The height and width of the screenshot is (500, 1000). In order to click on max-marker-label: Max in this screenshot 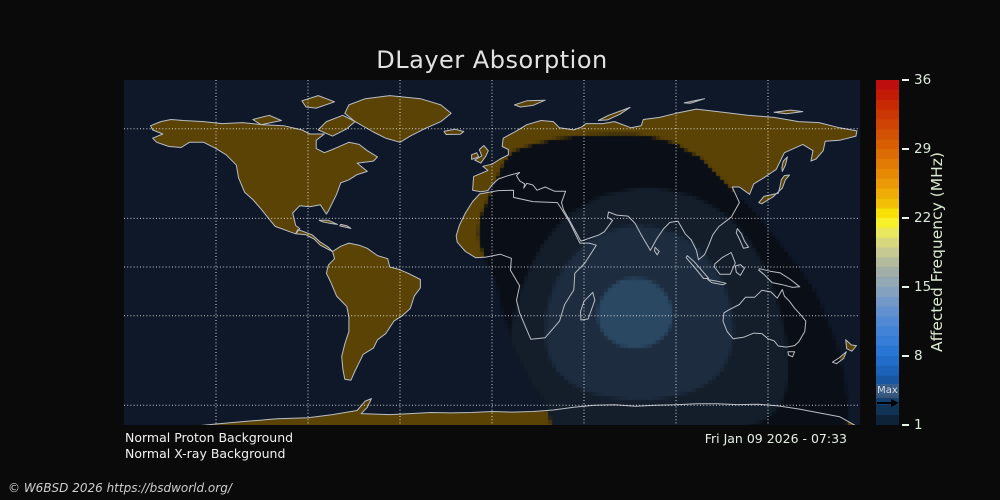, I will do `click(887, 391)`.